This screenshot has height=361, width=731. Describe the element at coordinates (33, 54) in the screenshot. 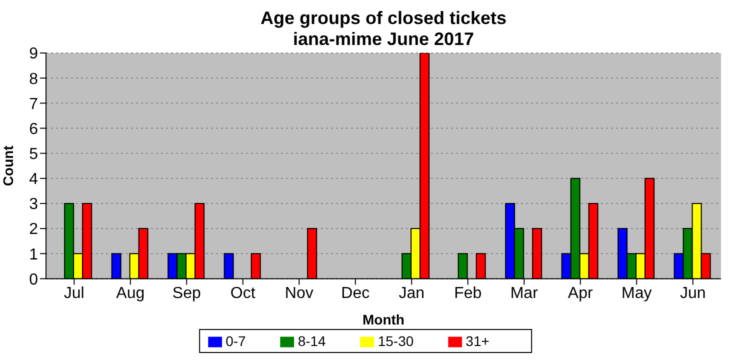

I see `y-tick-label: 9` at that location.